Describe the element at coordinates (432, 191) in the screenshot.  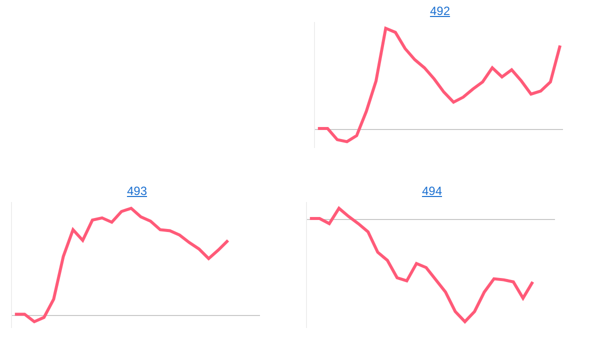
I see `chart-title: 494` at that location.